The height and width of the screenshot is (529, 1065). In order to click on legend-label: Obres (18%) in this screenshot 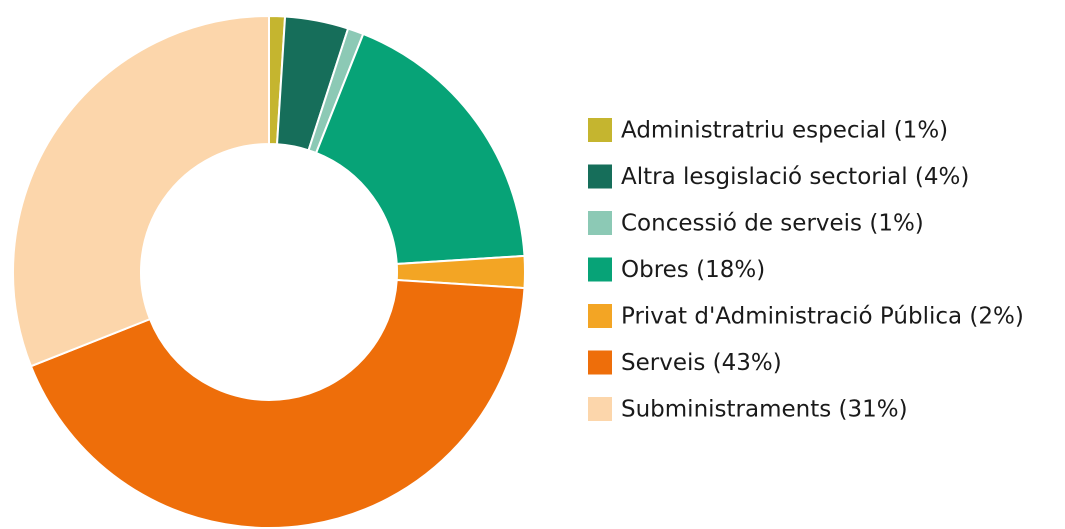, I will do `click(693, 270)`.